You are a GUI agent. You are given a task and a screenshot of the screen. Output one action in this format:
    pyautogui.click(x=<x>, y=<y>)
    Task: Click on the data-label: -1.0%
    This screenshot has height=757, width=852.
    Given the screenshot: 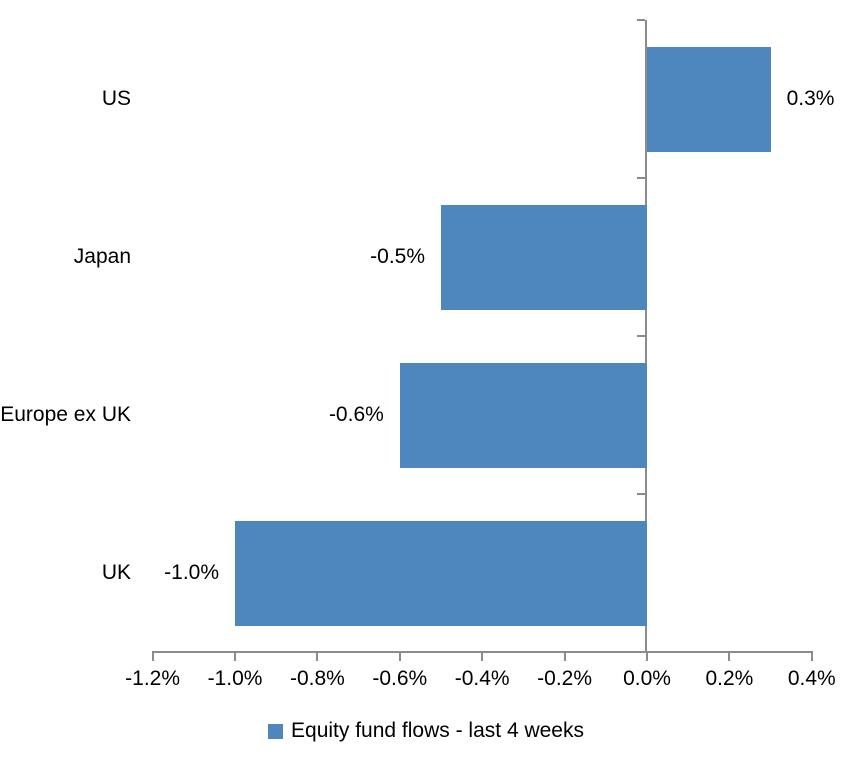 What is the action you would take?
    pyautogui.click(x=191, y=572)
    